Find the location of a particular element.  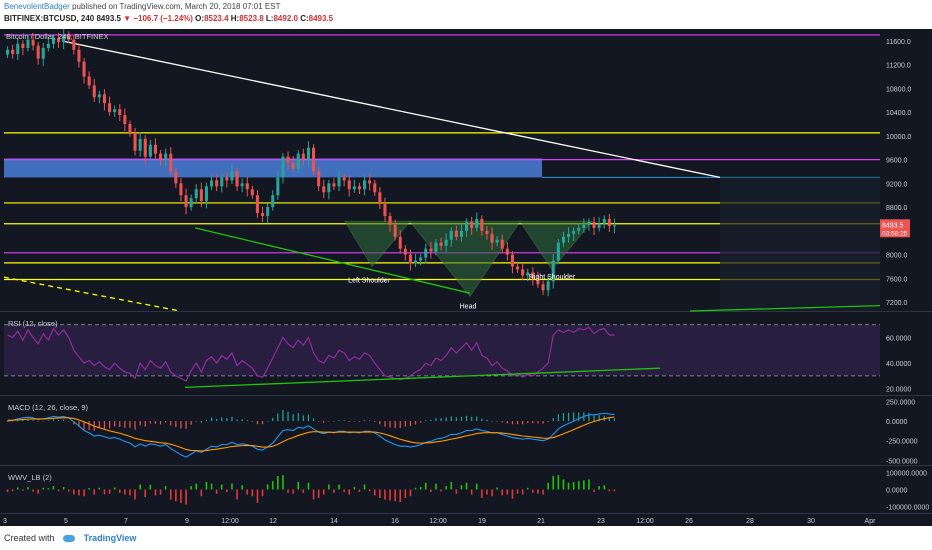

price-tick-label: 8800.0 is located at coordinates (897, 208).